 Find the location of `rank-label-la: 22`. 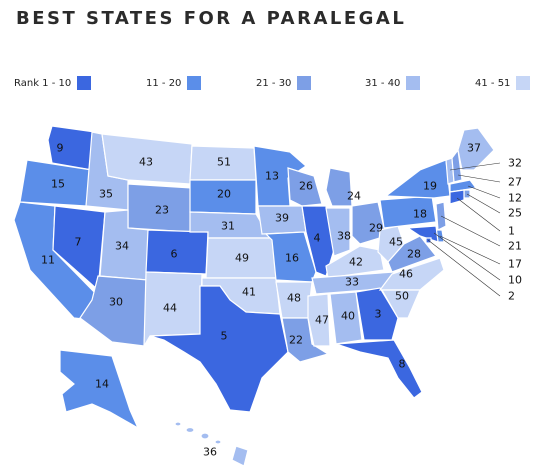

rank-label-la: 22 is located at coordinates (296, 340).